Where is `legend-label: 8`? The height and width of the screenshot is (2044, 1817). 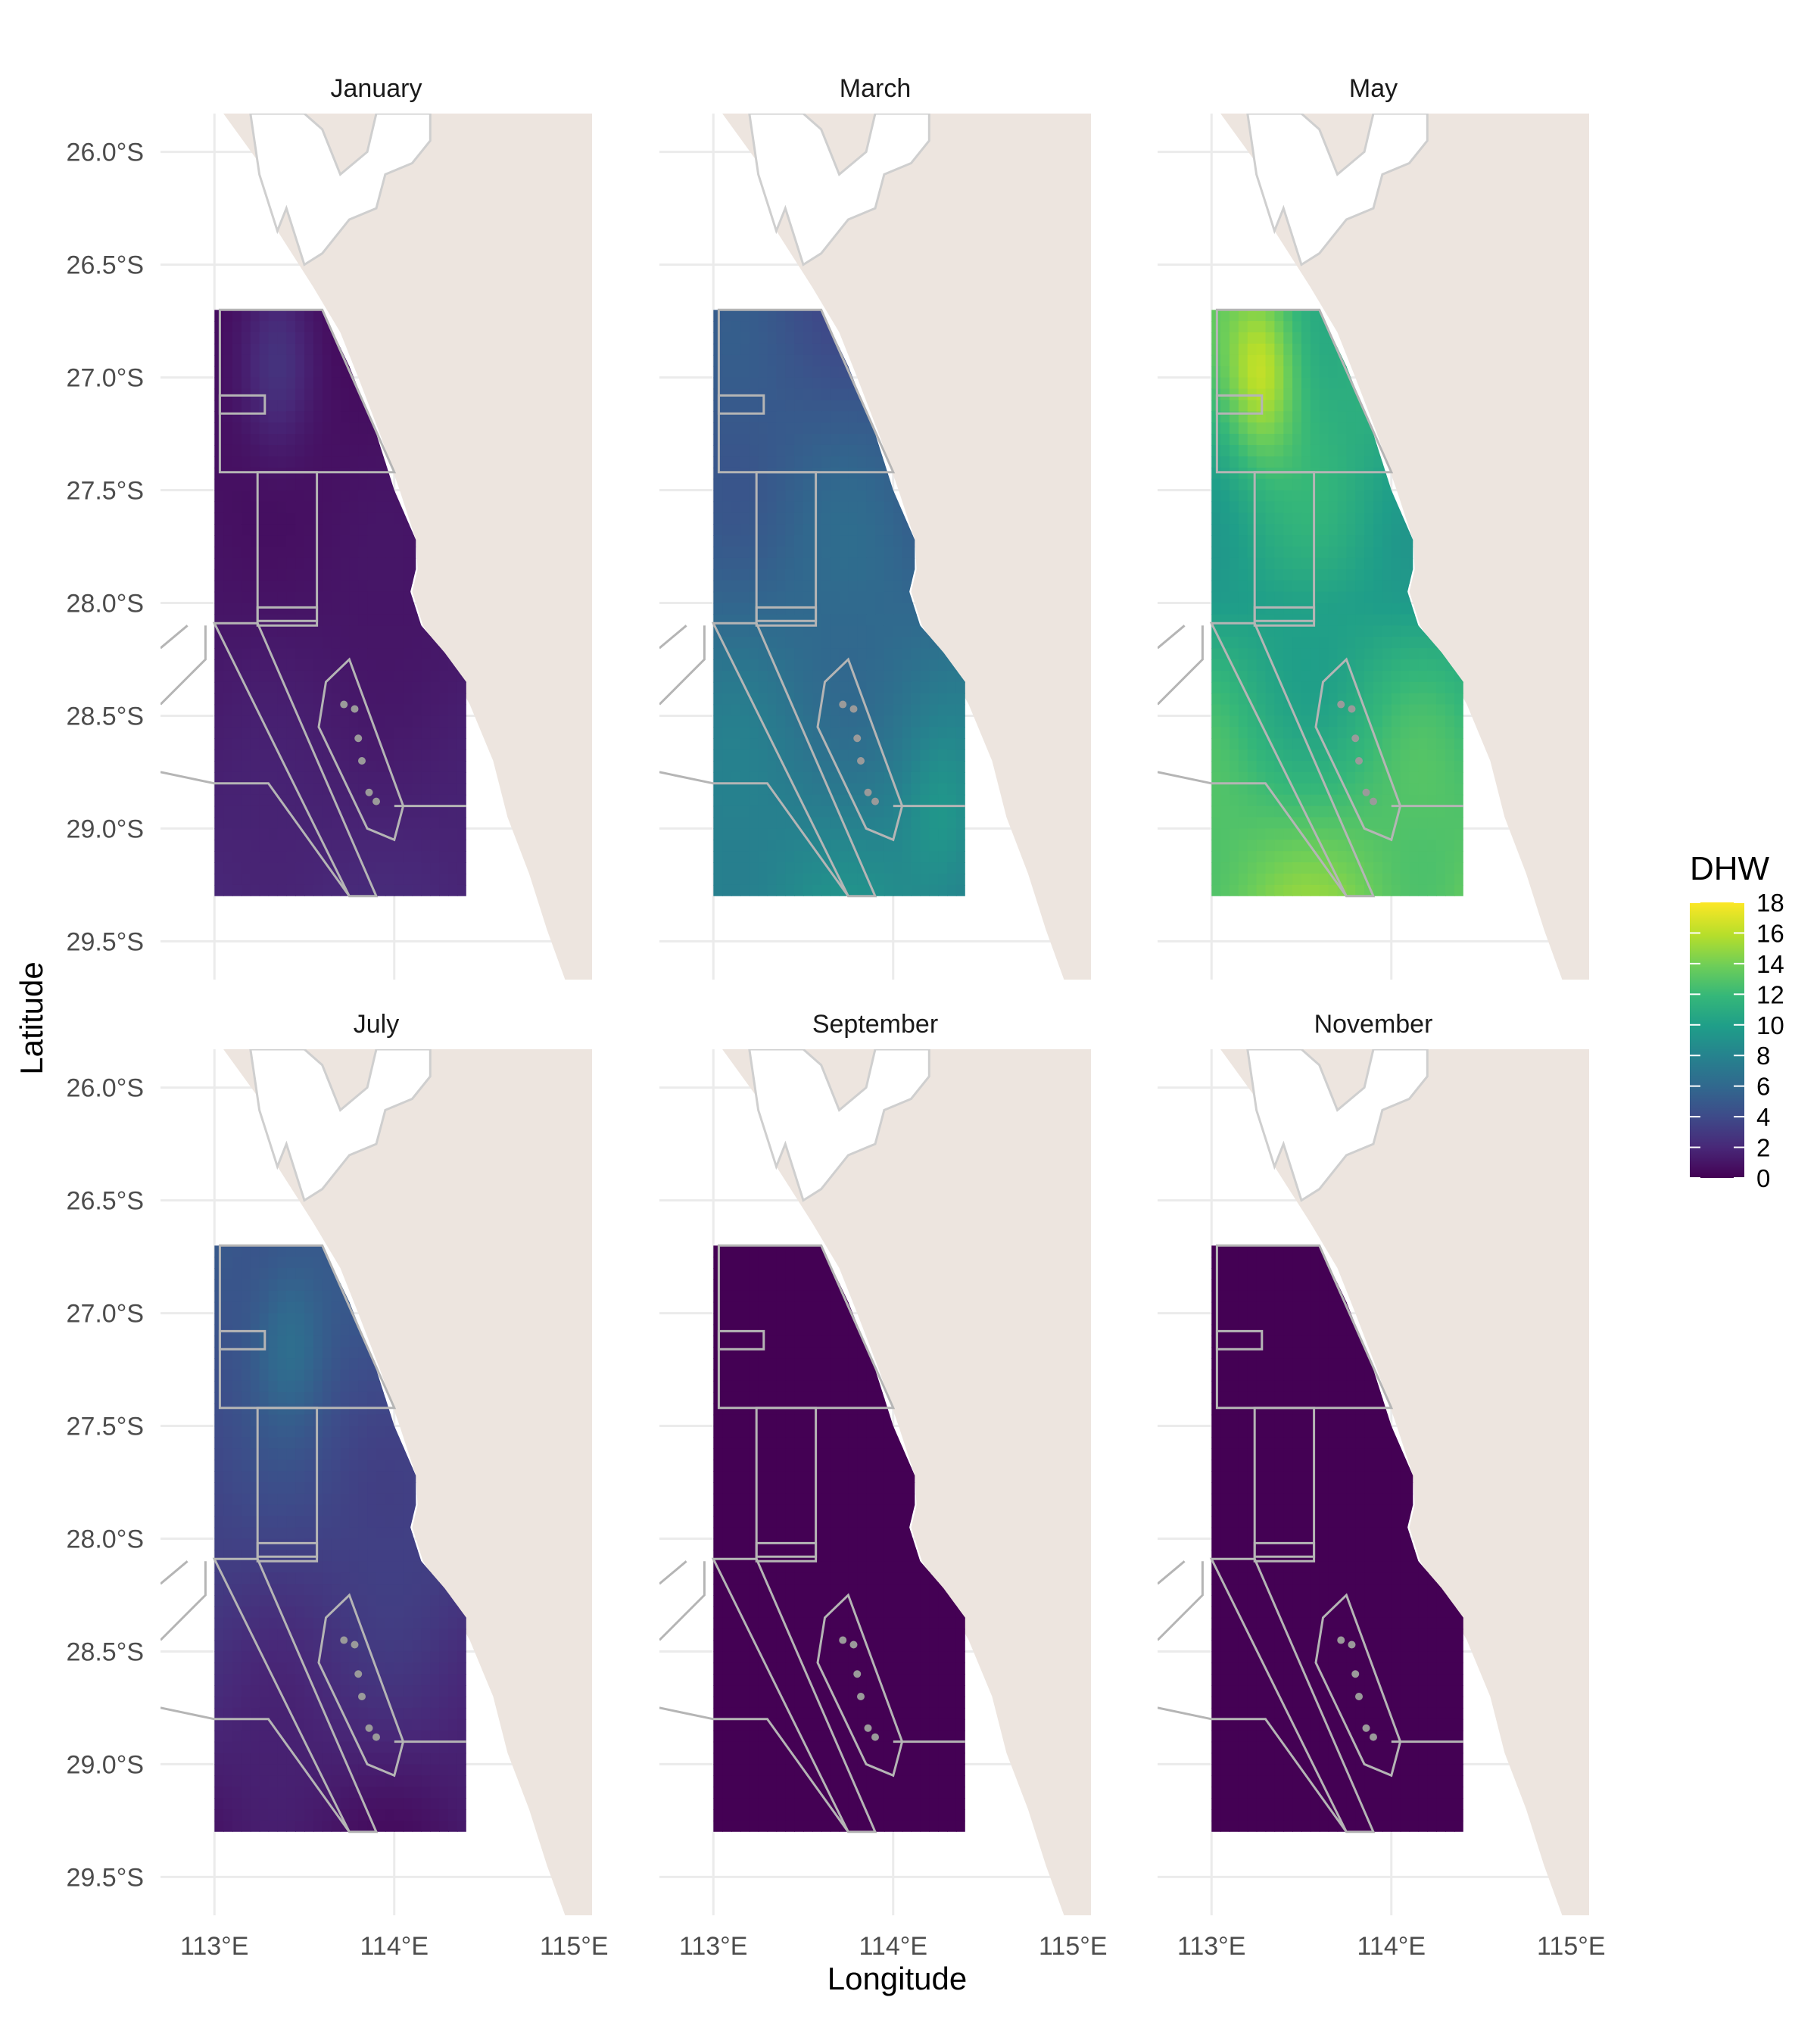
legend-label: 8 is located at coordinates (1763, 1056).